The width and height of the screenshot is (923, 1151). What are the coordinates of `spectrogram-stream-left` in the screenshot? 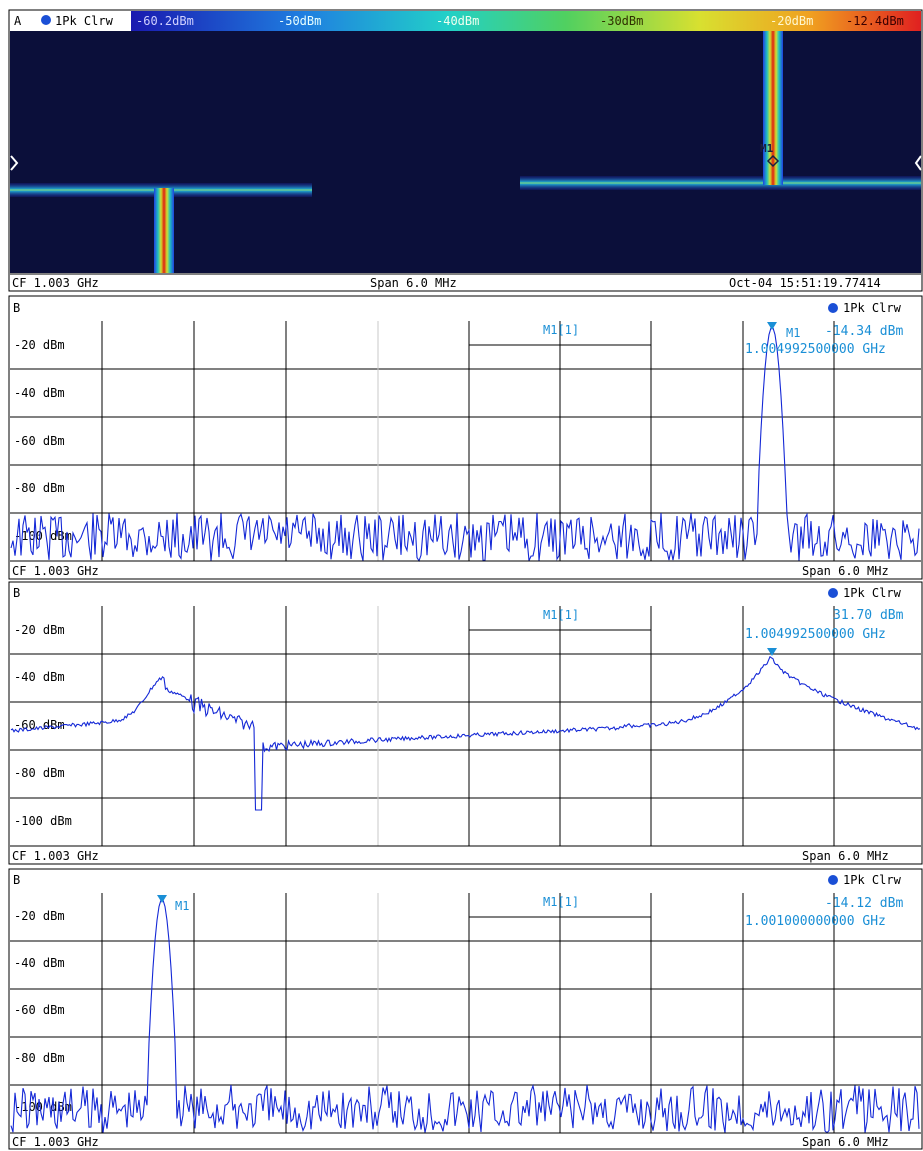 It's located at (164, 230).